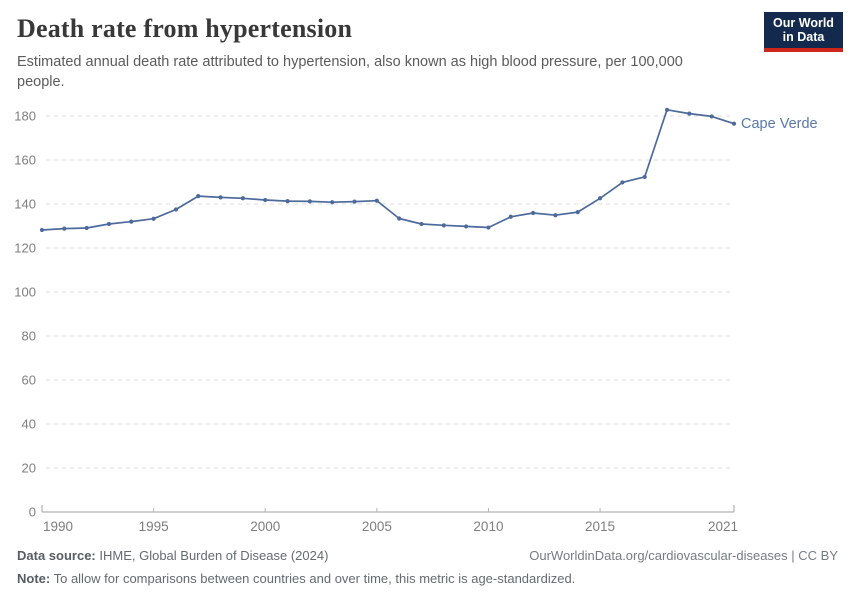 This screenshot has width=850, height=605. I want to click on data-source-label: Data source:, so click(56, 555).